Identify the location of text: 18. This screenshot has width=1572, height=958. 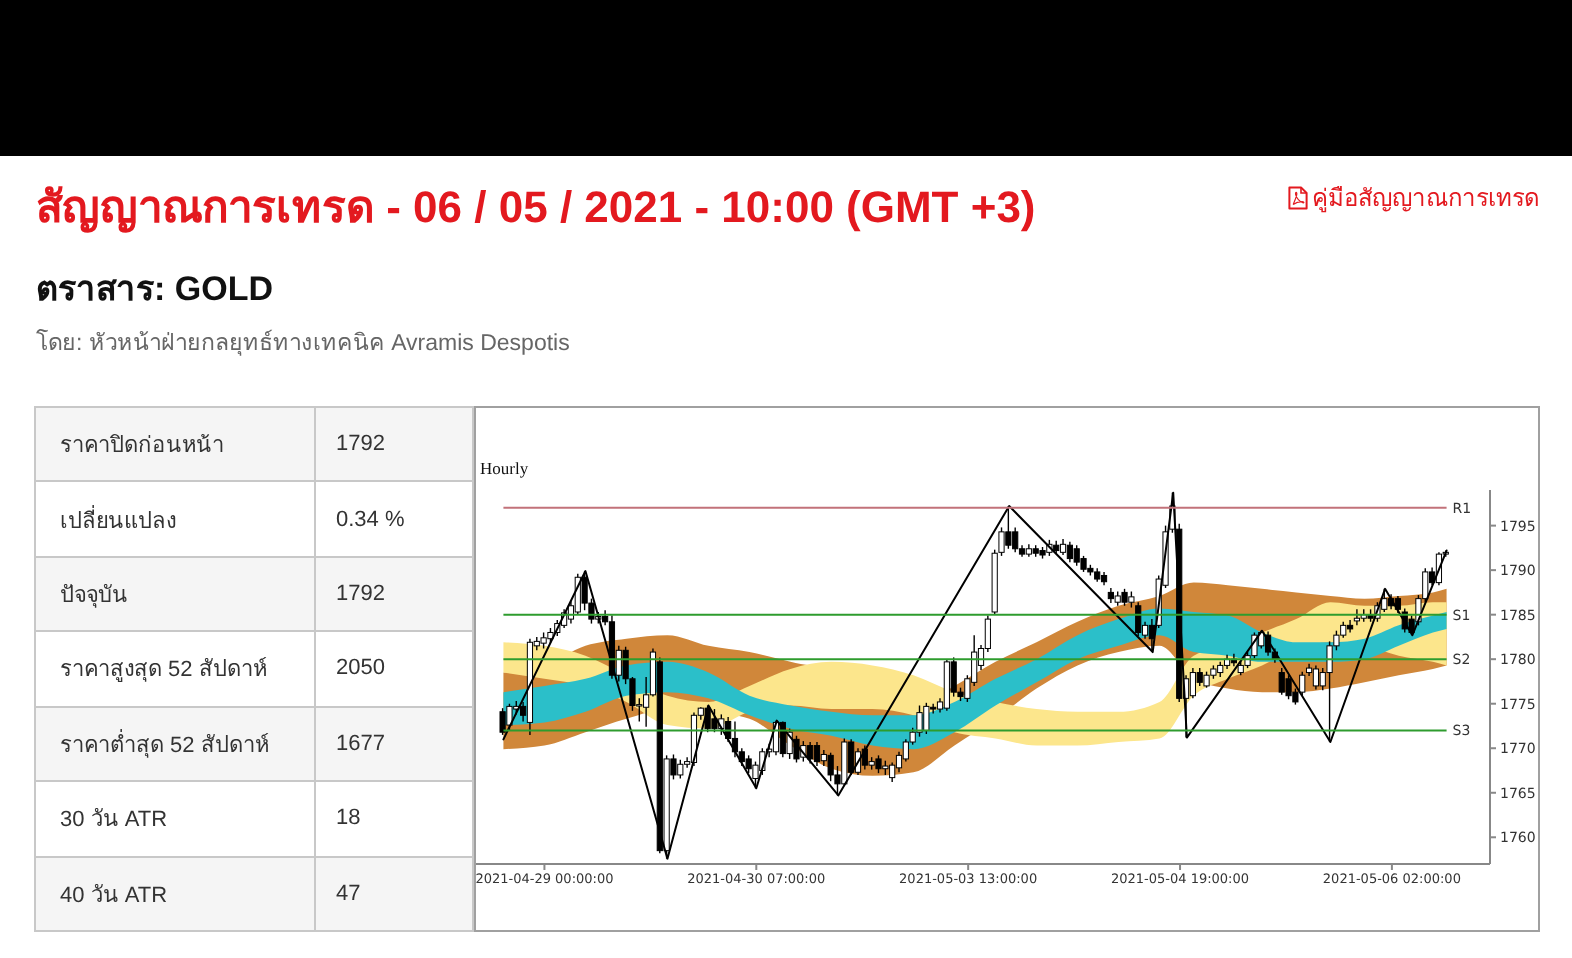
(348, 818).